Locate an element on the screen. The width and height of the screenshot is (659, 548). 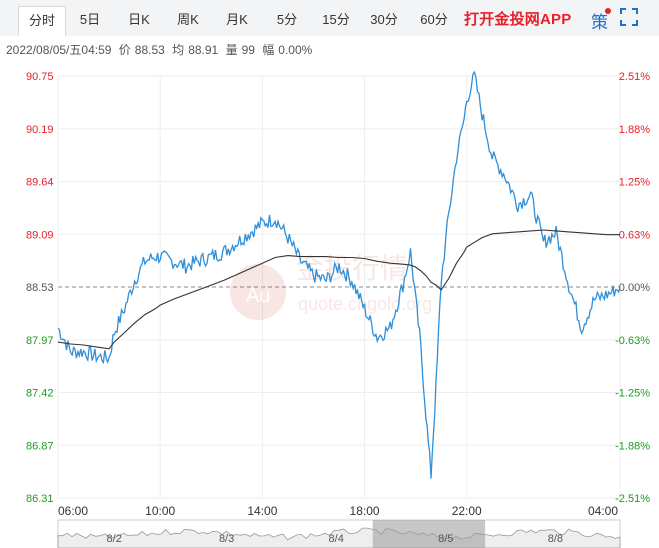
price-value: 88.53 is located at coordinates (149, 50).